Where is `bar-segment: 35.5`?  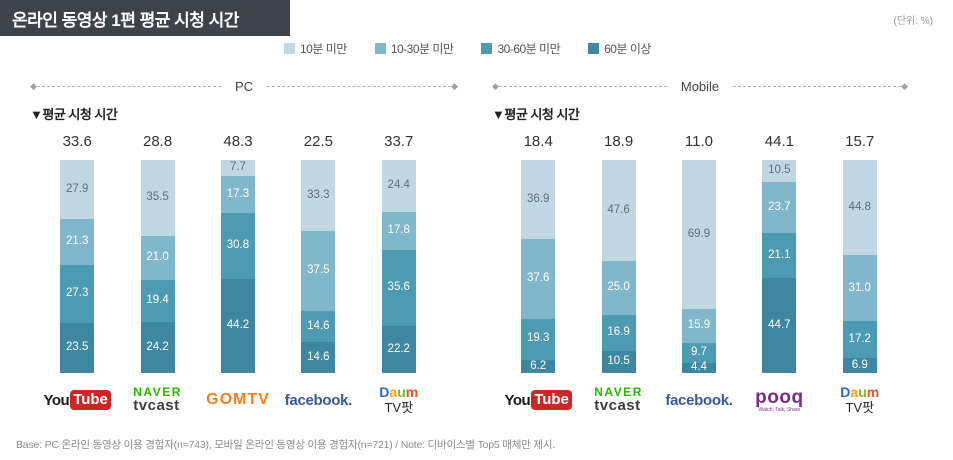
bar-segment: 35.5 is located at coordinates (157, 198).